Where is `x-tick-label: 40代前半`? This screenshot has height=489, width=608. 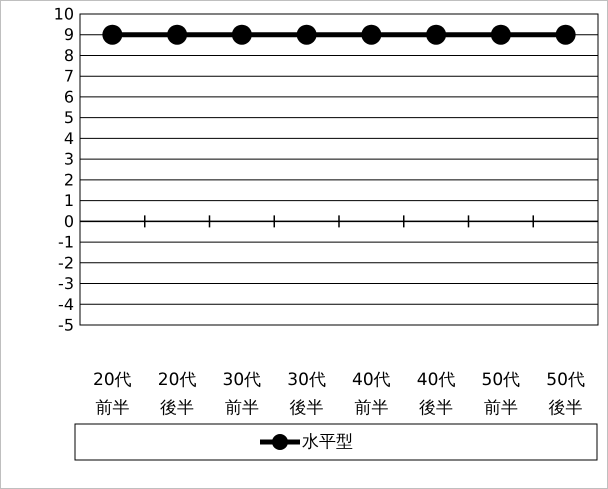 x-tick-label: 40代前半 is located at coordinates (371, 394).